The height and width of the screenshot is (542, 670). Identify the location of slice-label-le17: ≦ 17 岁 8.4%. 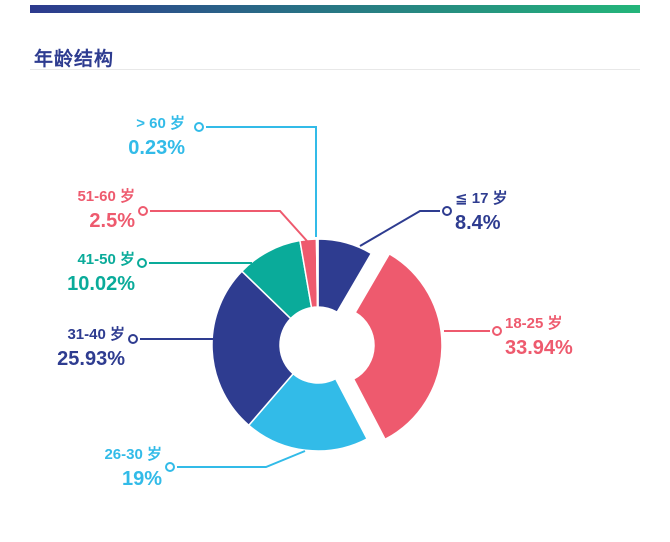
(481, 212).